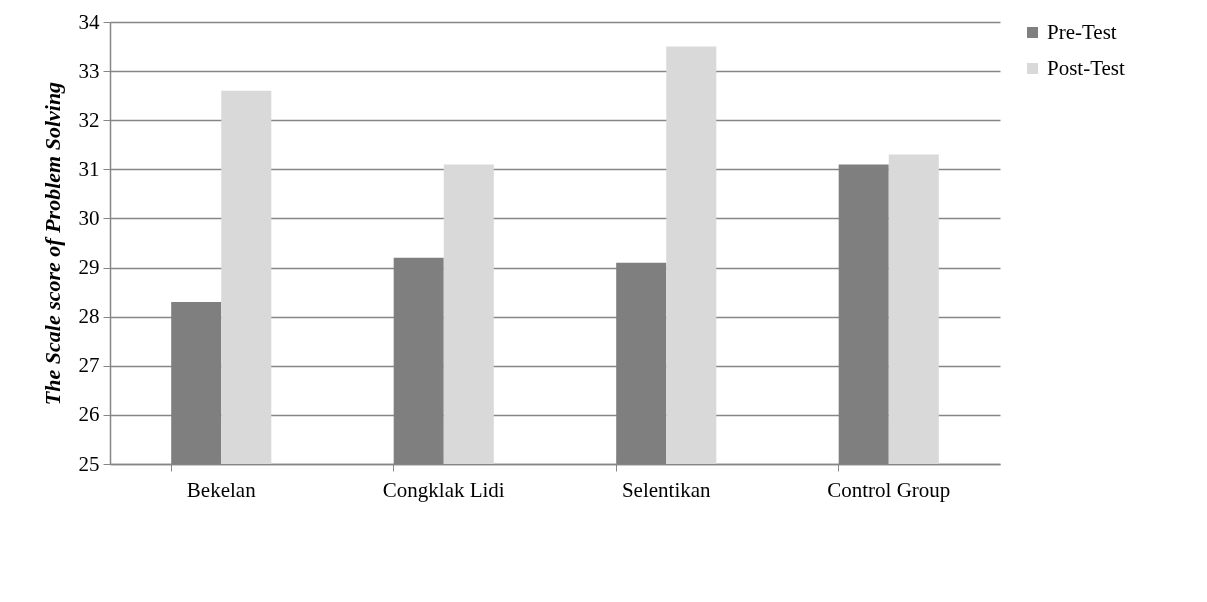 Image resolution: width=1207 pixels, height=602 pixels. Describe the element at coordinates (89, 217) in the screenshot. I see `y-tick-label: 30` at that location.